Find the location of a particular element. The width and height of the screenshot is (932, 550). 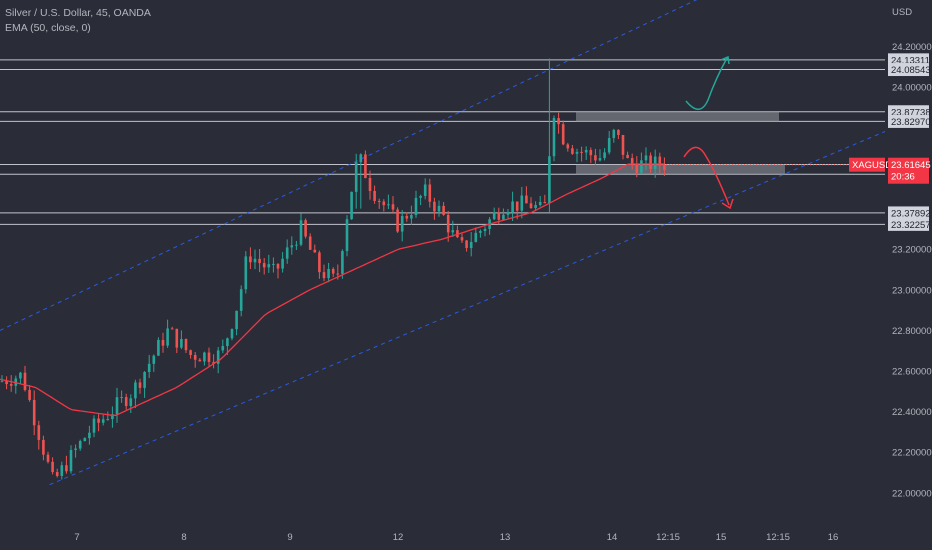

projection-up-arrow is located at coordinates (706, 83).